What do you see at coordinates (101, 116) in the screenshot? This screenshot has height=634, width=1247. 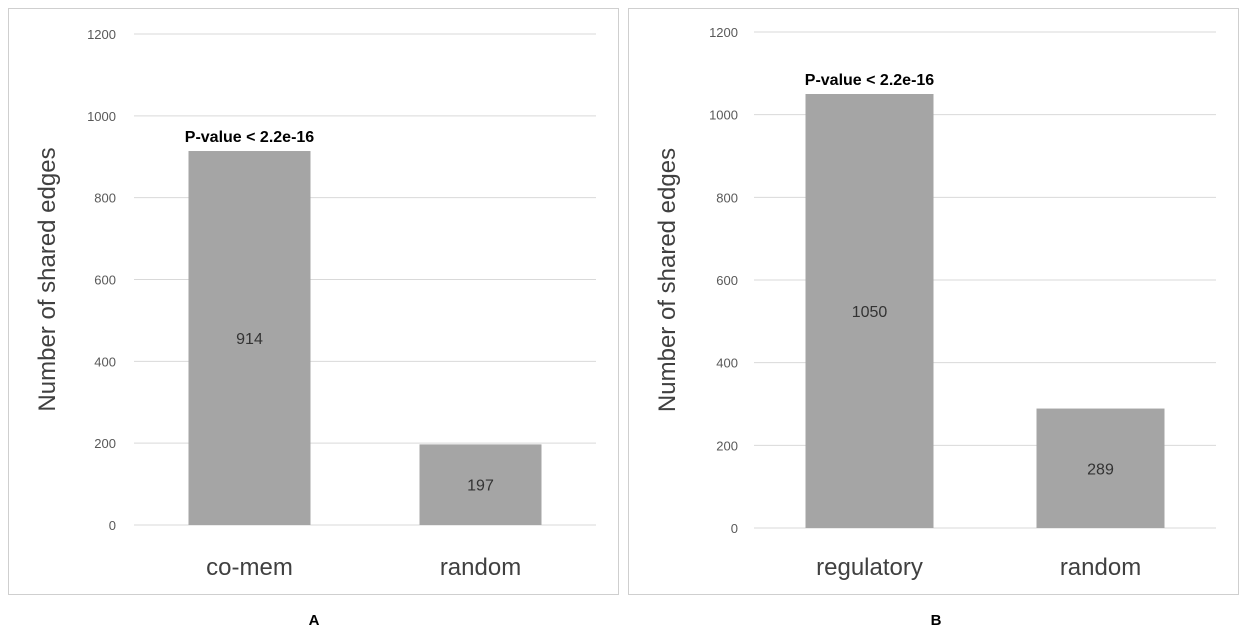 I see `y-tick-label-a-5: 1000` at bounding box center [101, 116].